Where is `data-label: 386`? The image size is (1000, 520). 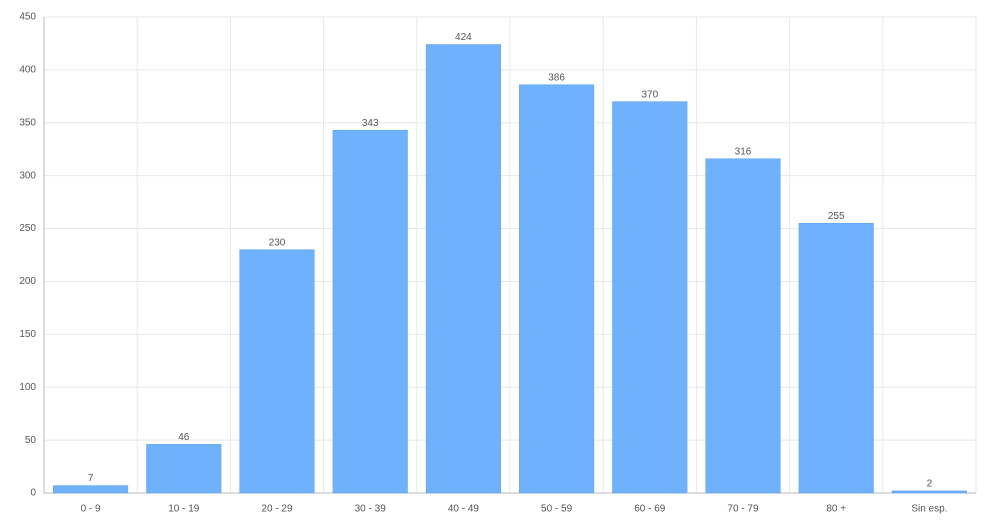
data-label: 386 is located at coordinates (556, 77).